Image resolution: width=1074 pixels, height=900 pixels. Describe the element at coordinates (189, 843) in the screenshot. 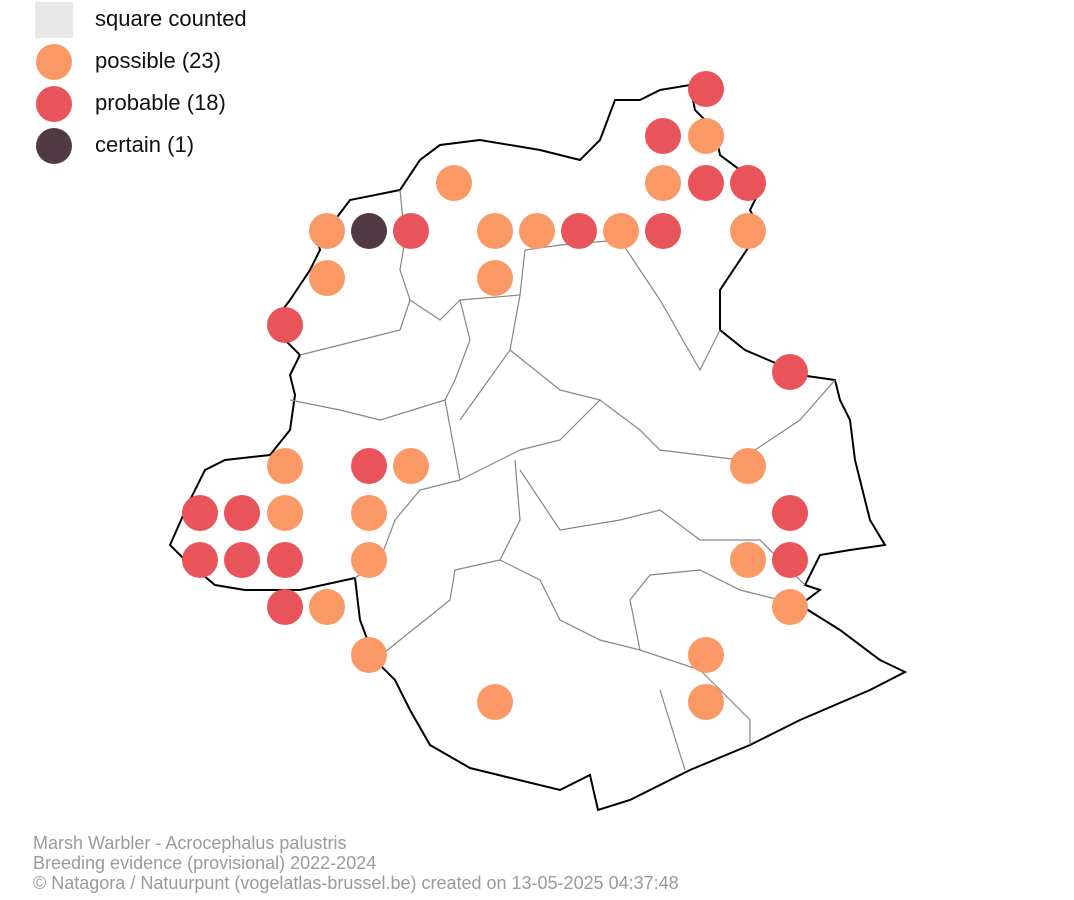

I see `footer-line: Marsh Warbler - Acrocephalus palustris` at that location.